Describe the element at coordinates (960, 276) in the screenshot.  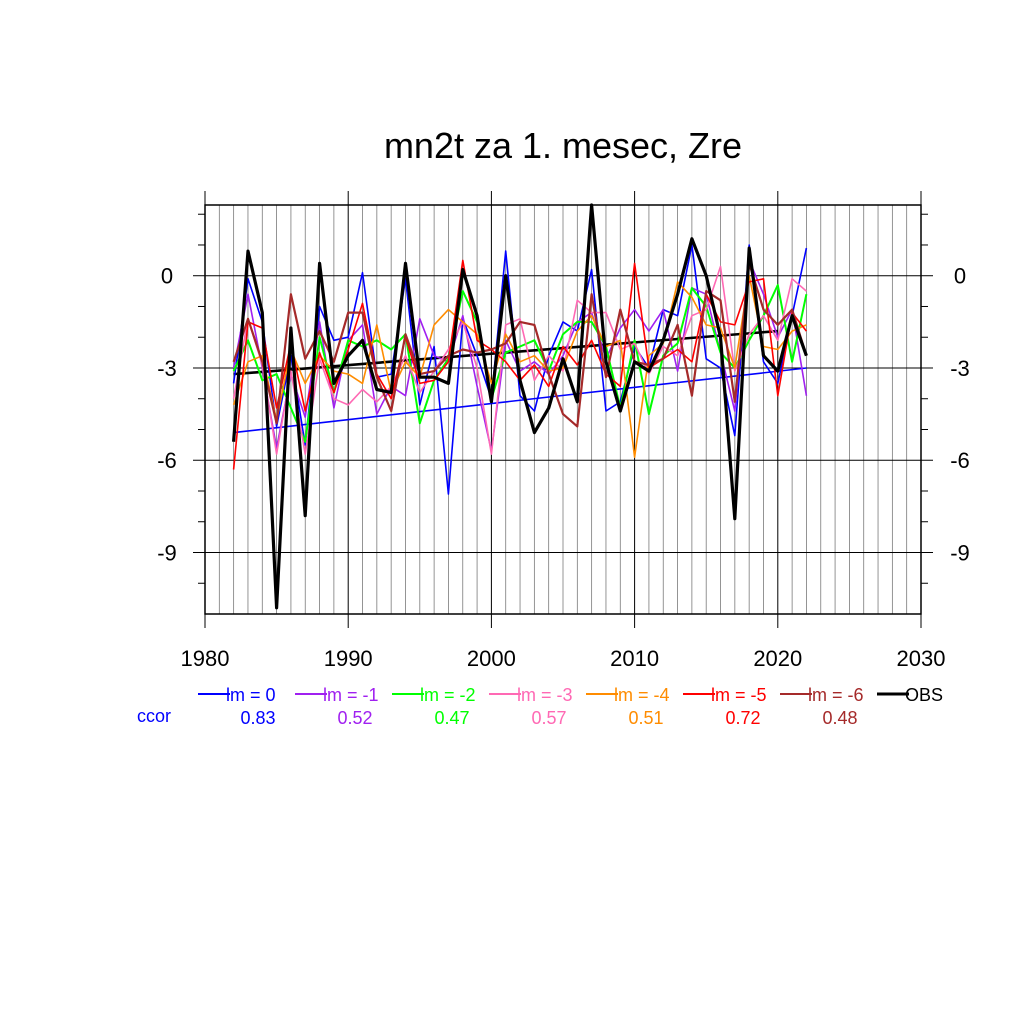
I see `y-tick-label-right: 0` at that location.